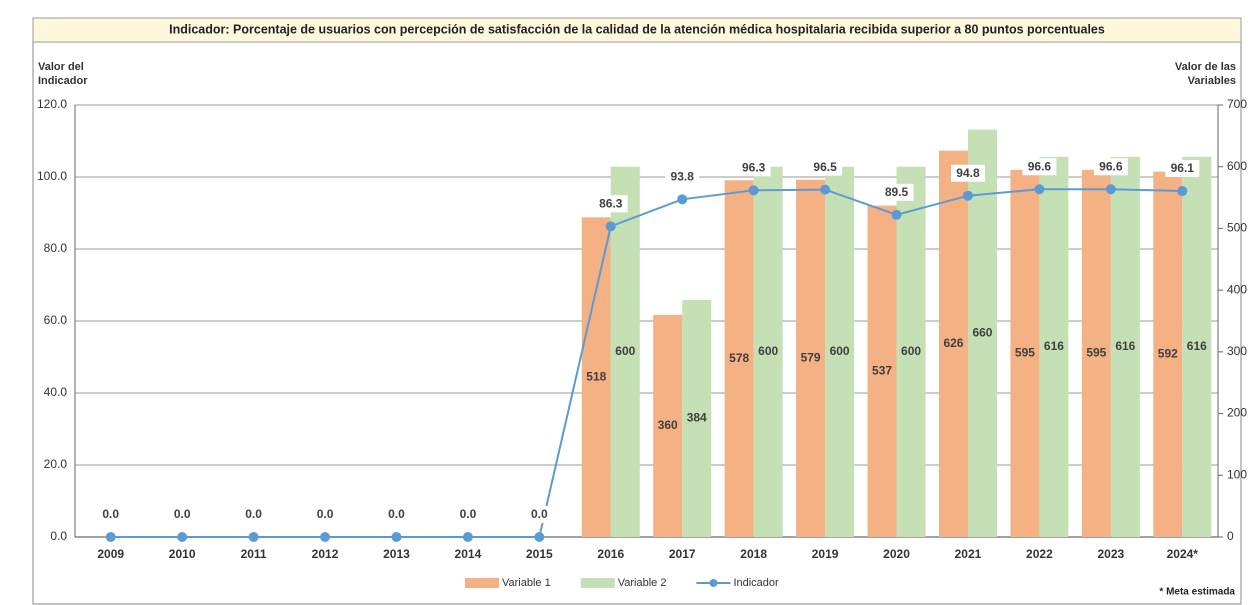 Image resolution: width=1248 pixels, height=605 pixels. I want to click on x-tick-label: 2012, so click(325, 554).